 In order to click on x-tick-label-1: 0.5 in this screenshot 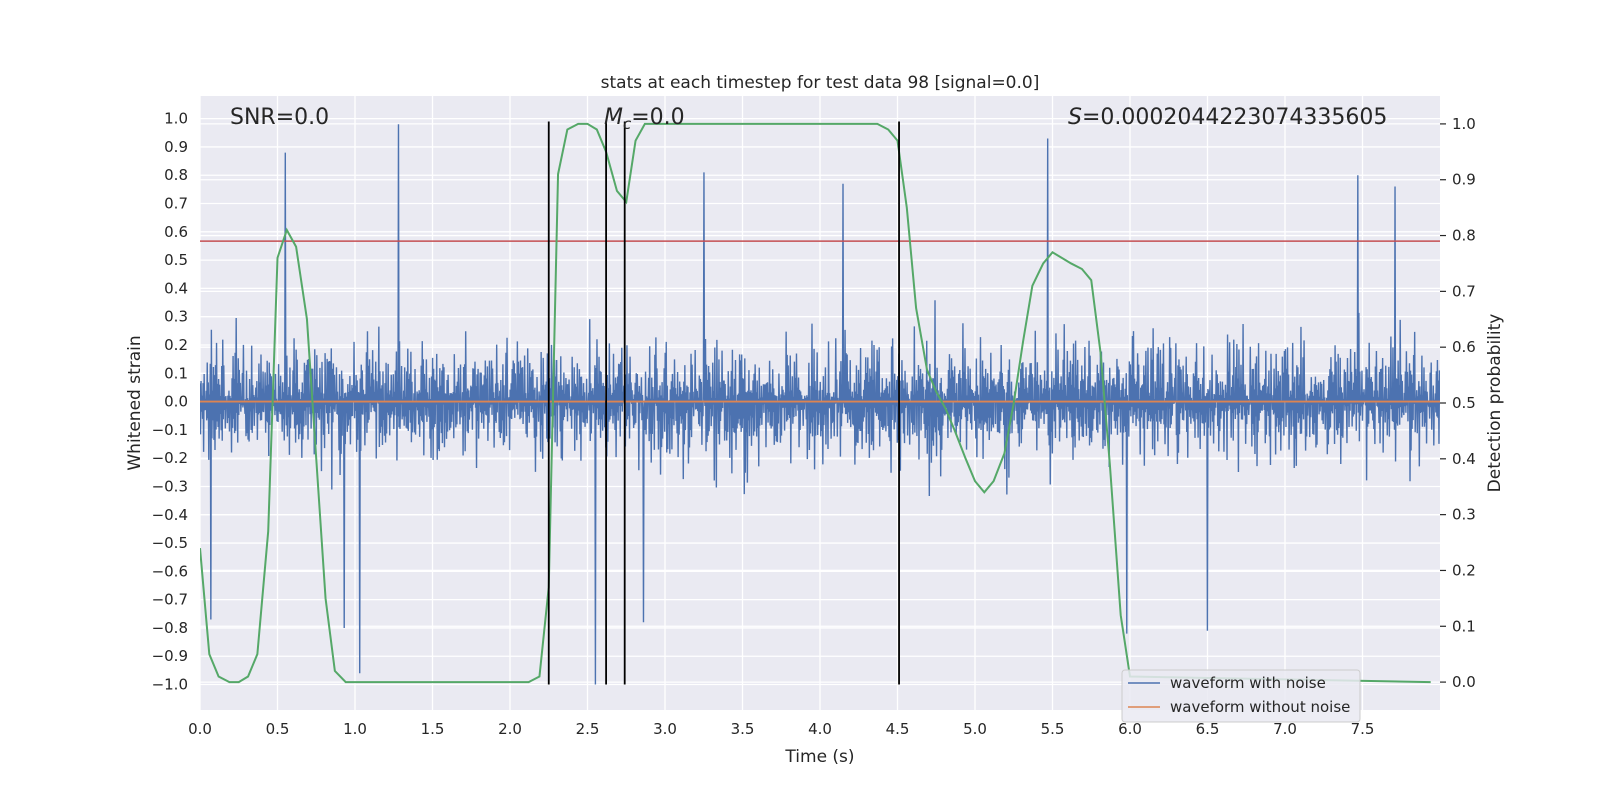, I will do `click(278, 729)`.